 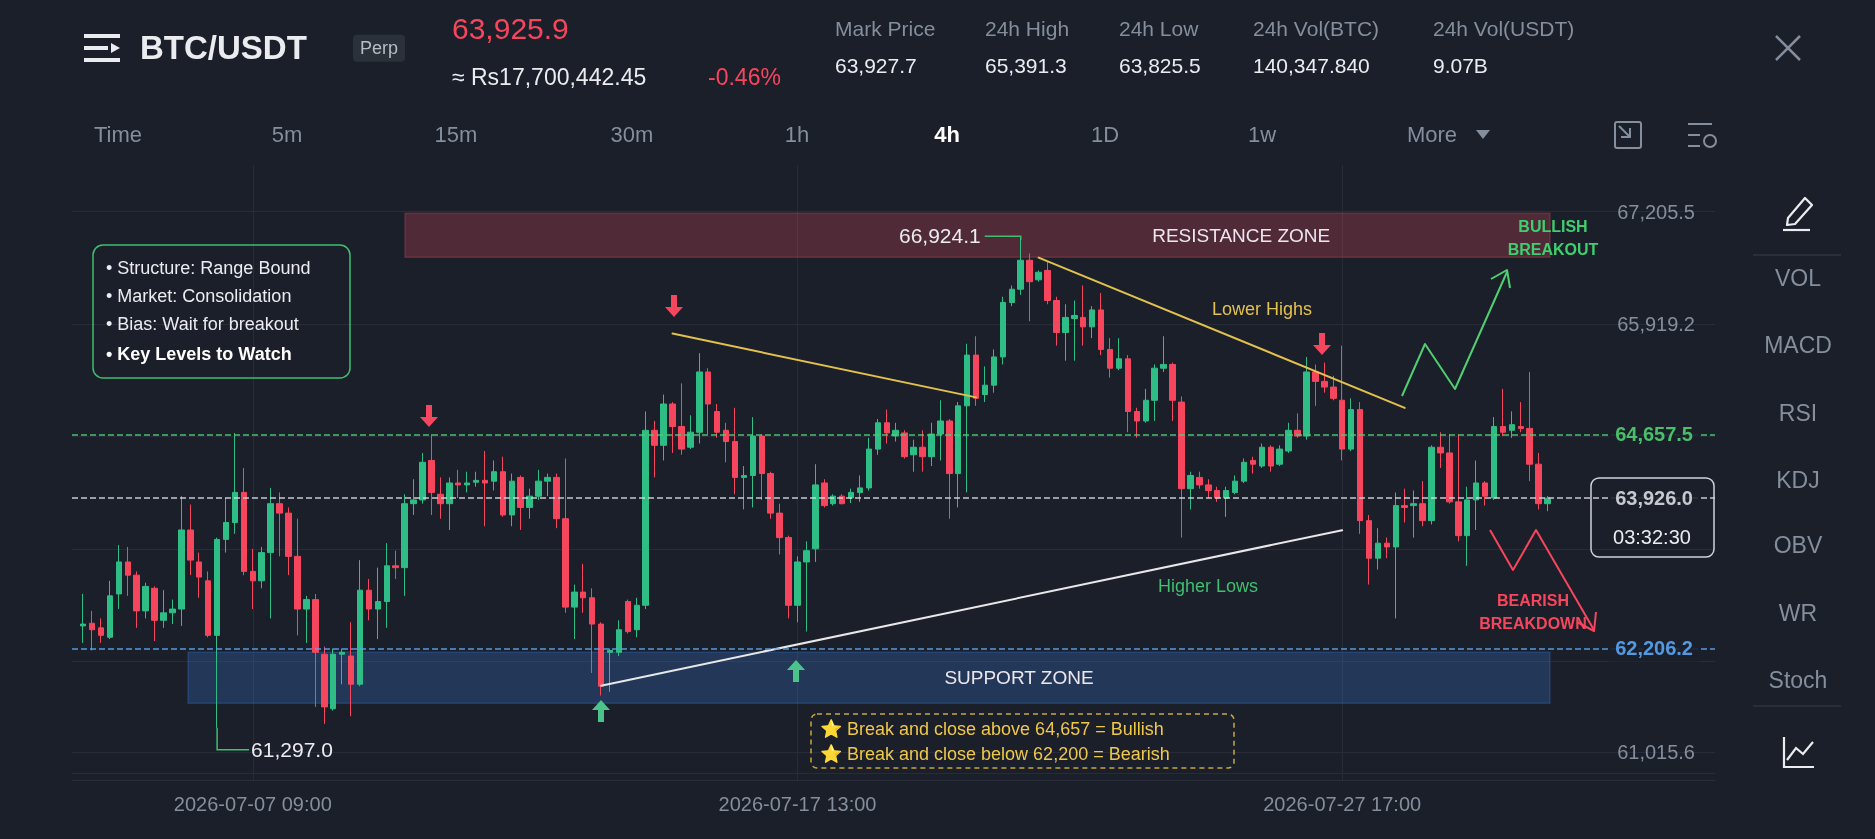 I want to click on text: 63,925.9, so click(x=510, y=29).